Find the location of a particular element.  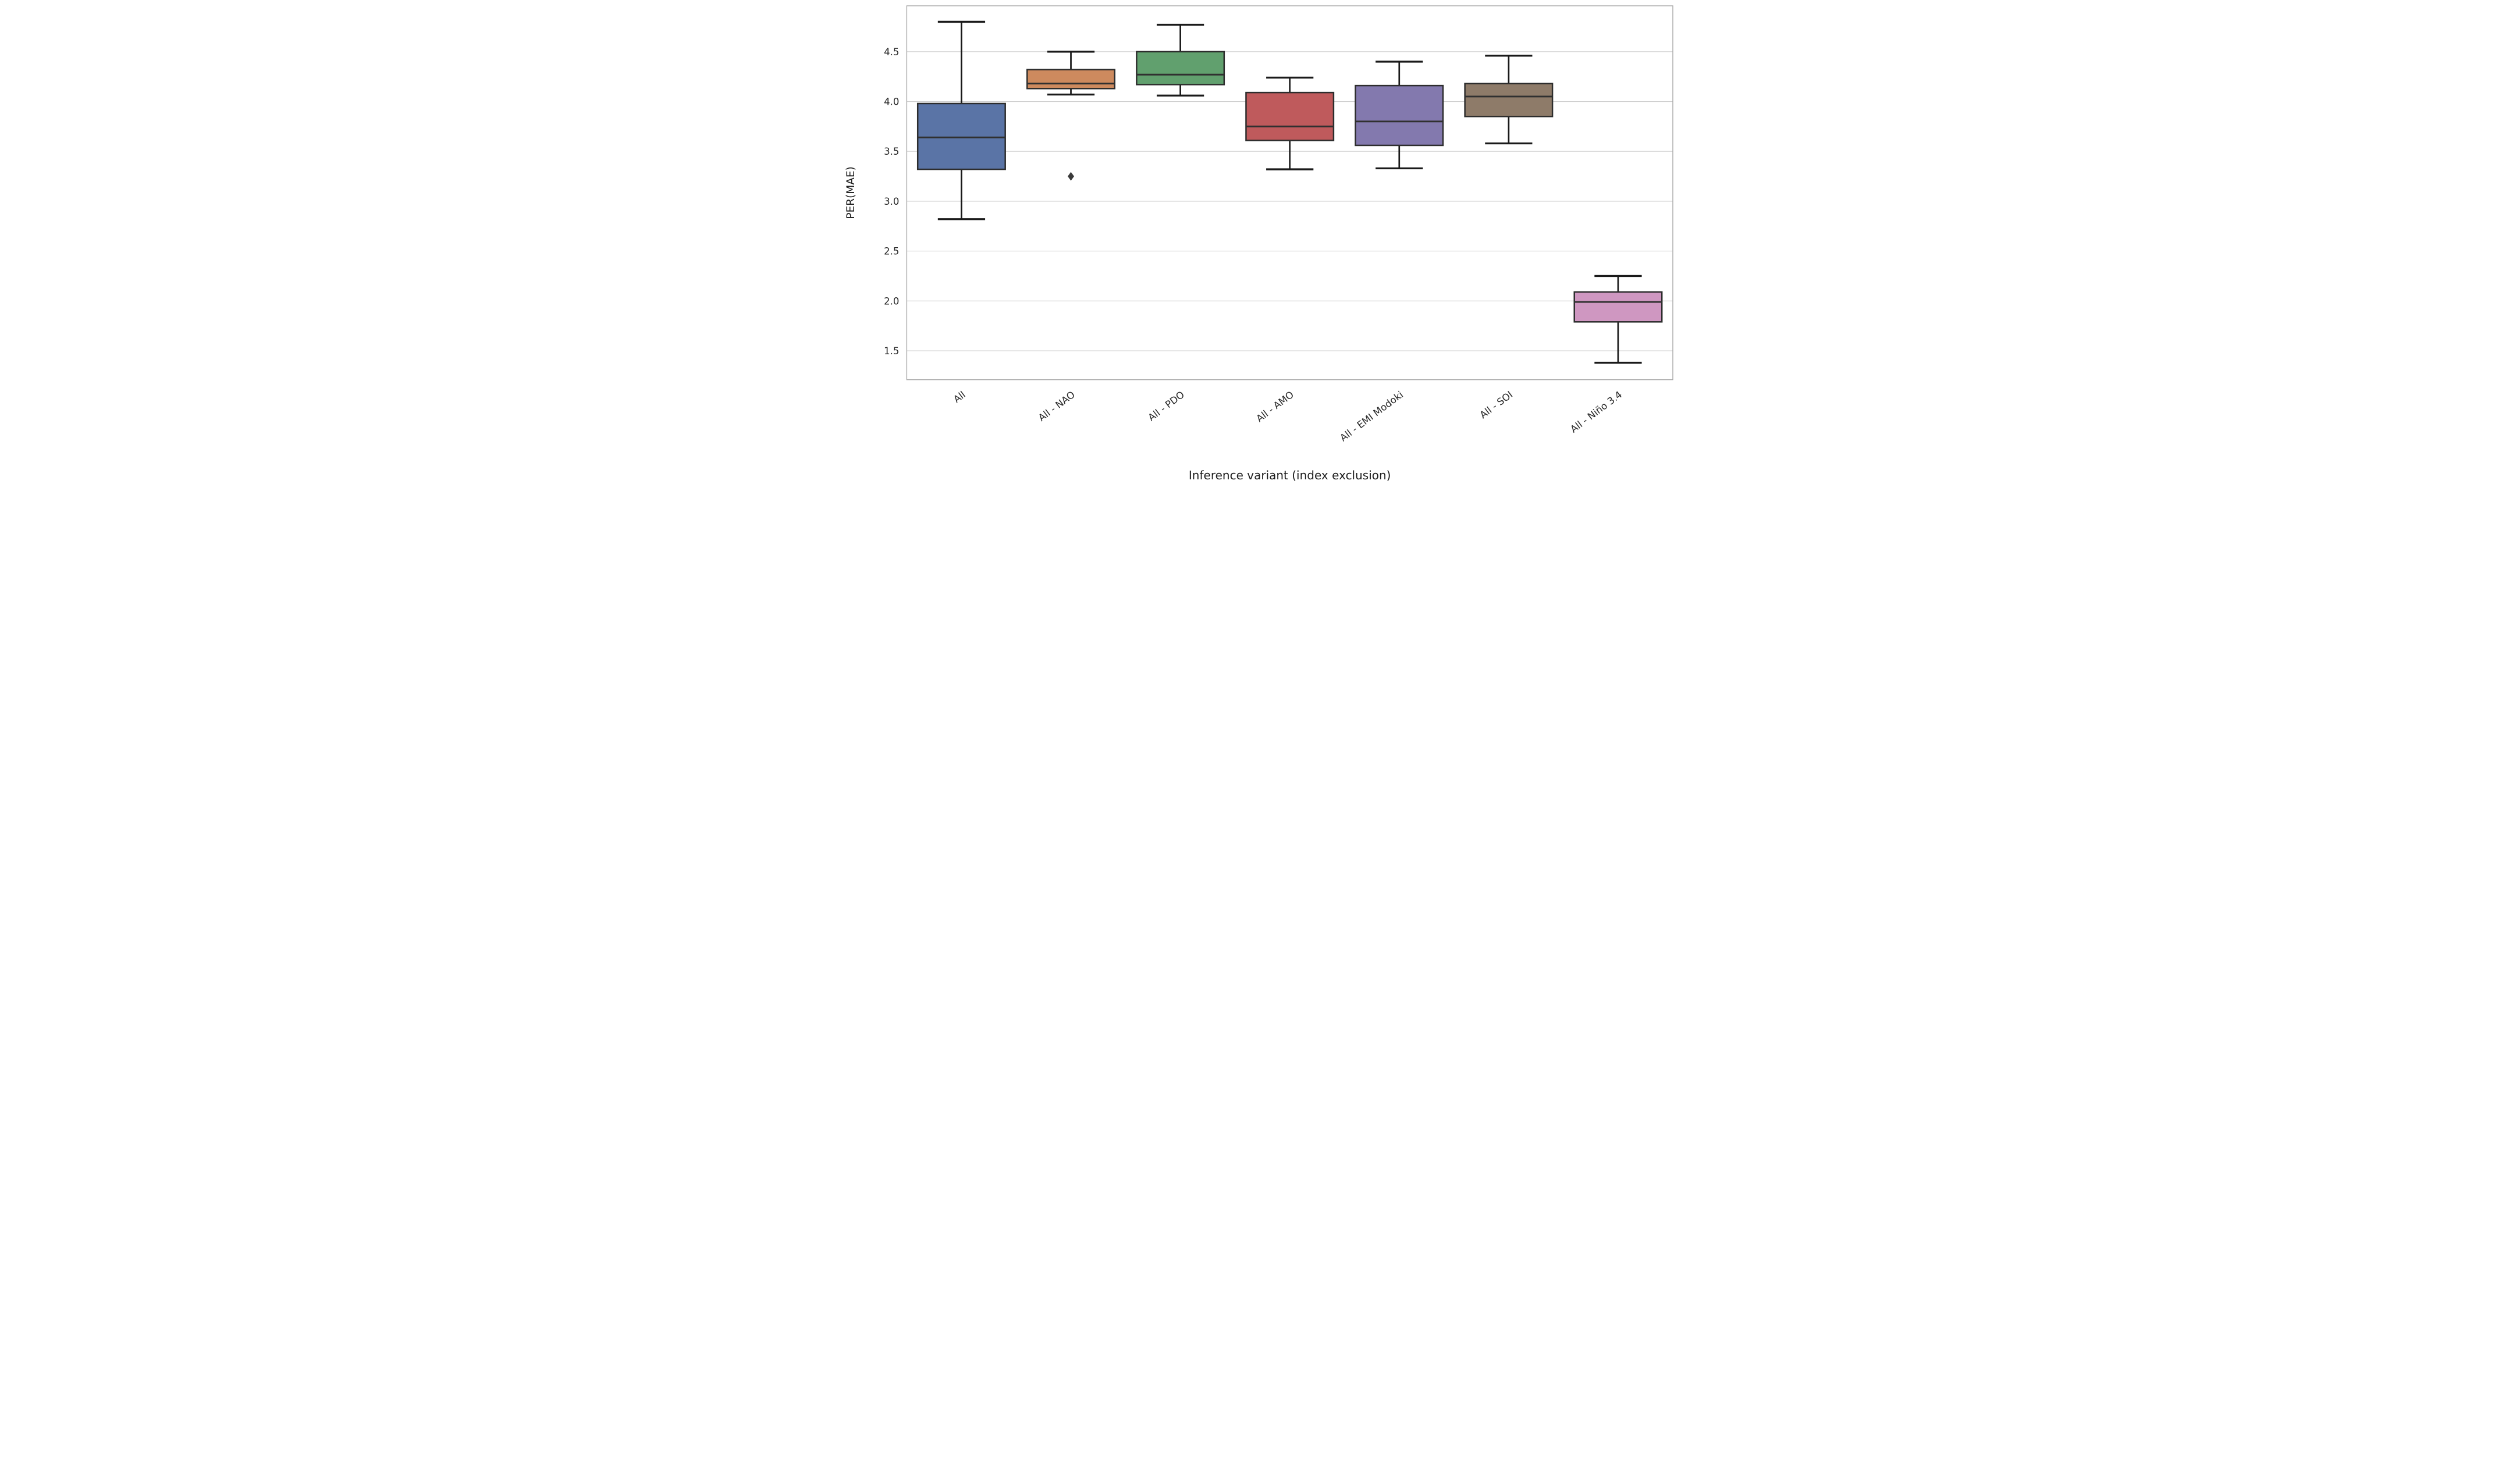

y-tick-label: 4.0 is located at coordinates (891, 103).